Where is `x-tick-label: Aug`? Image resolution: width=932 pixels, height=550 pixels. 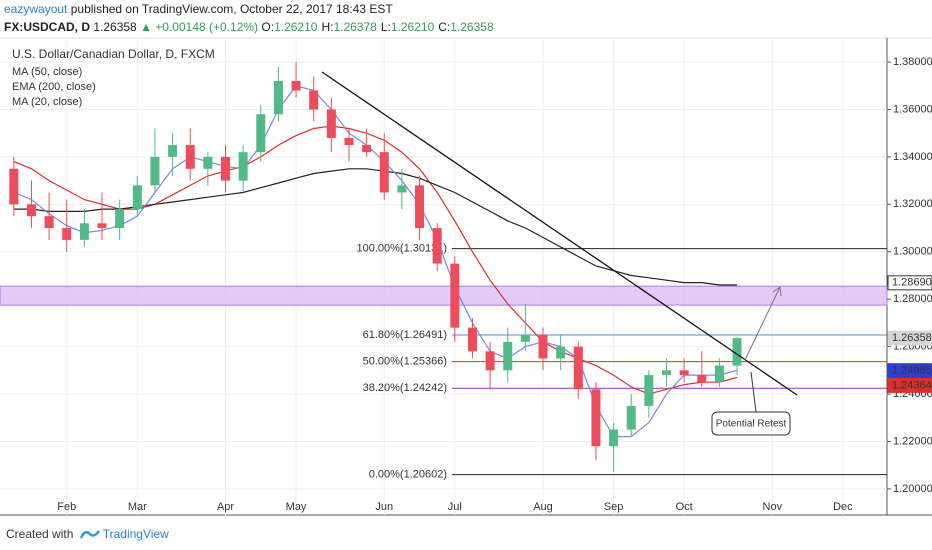 x-tick-label: Aug is located at coordinates (543, 507).